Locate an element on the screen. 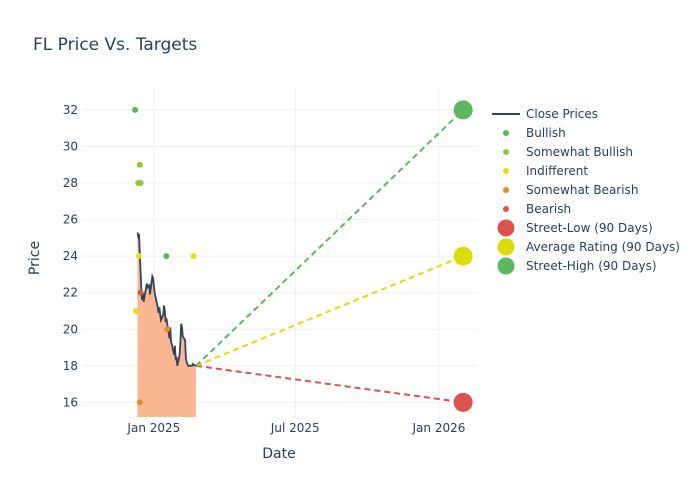  legend-item-label: Street-Low (90 Days) is located at coordinates (589, 228).